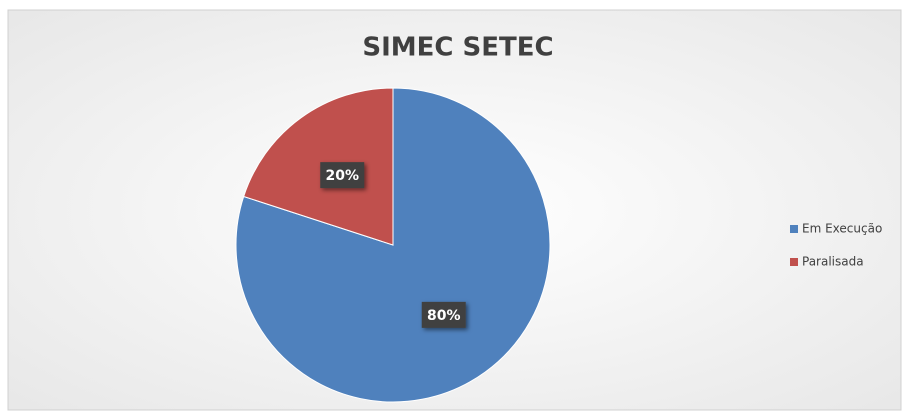  What do you see at coordinates (842, 229) in the screenshot?
I see `legend-label: Em Execução` at bounding box center [842, 229].